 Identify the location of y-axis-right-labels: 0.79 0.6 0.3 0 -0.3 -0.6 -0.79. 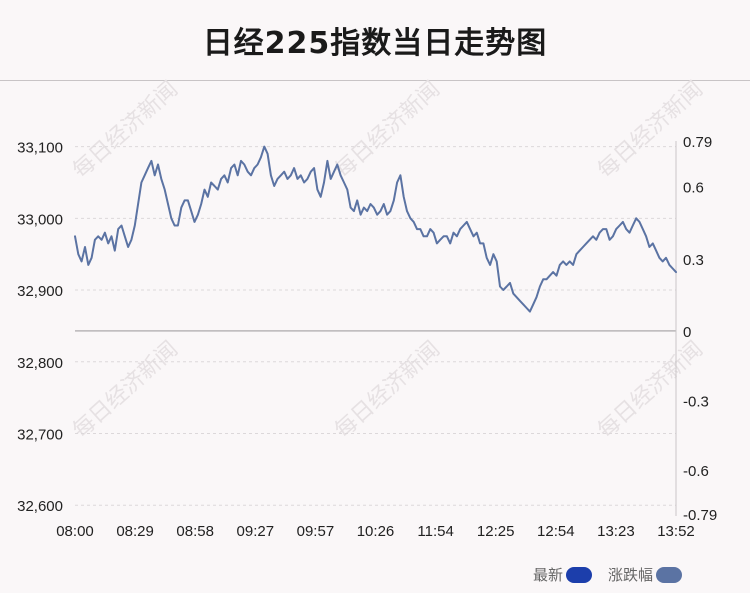
(700, 329).